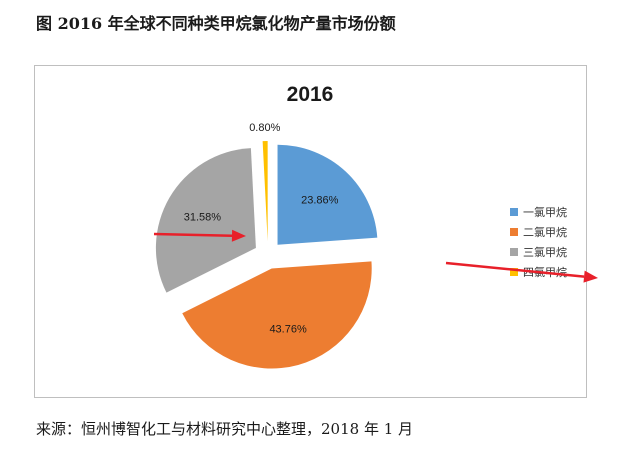 This screenshot has height=454, width=635. Describe the element at coordinates (288, 329) in the screenshot. I see `data-label-2: 43.76%` at that location.